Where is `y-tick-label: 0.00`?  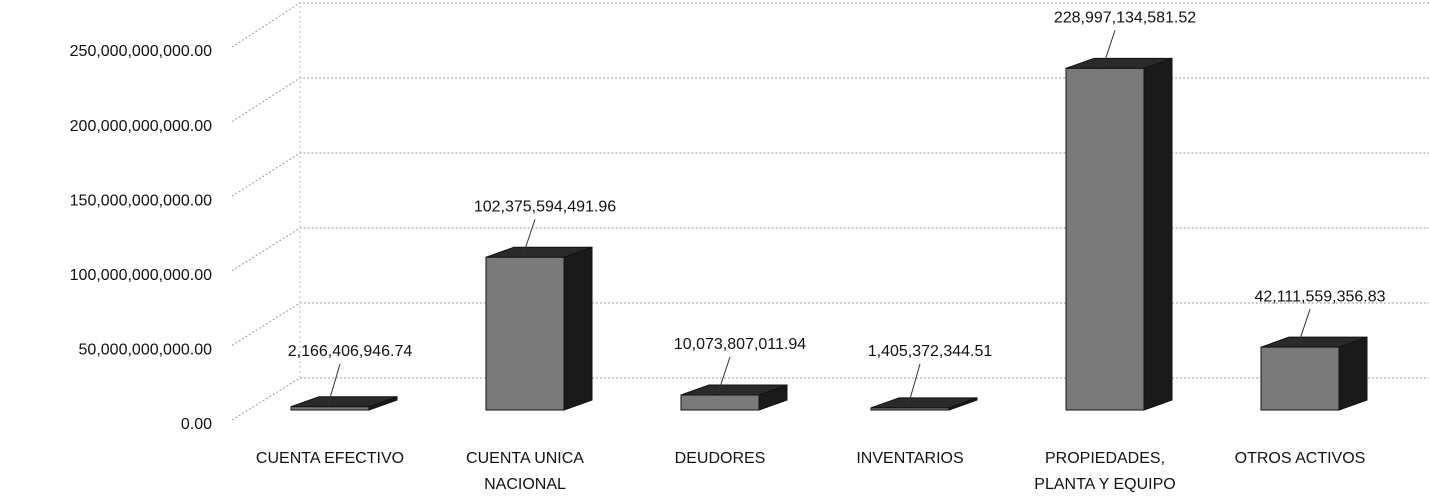
y-tick-label: 0.00 is located at coordinates (196, 424).